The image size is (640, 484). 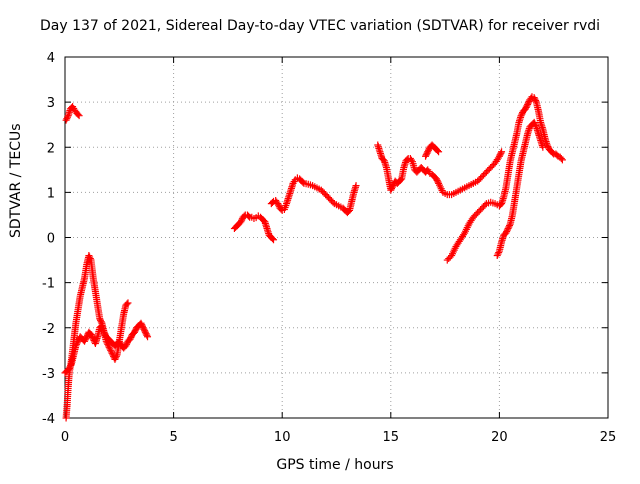 What do you see at coordinates (51, 103) in the screenshot?
I see `y-tick-label: 3` at bounding box center [51, 103].